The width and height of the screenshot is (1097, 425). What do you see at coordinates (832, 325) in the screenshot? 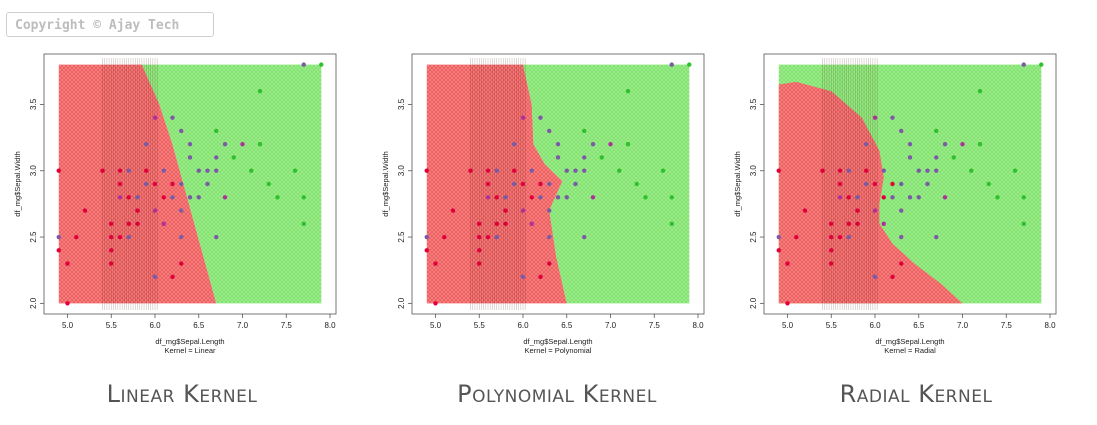
I see `x-tick-label: 5.5` at bounding box center [832, 325].